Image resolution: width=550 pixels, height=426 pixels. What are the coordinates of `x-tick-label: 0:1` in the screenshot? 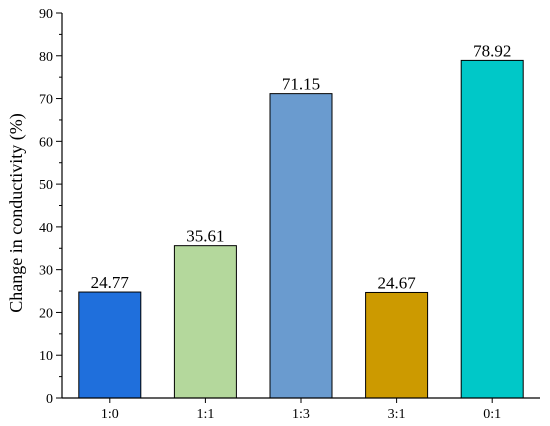 It's located at (492, 414).